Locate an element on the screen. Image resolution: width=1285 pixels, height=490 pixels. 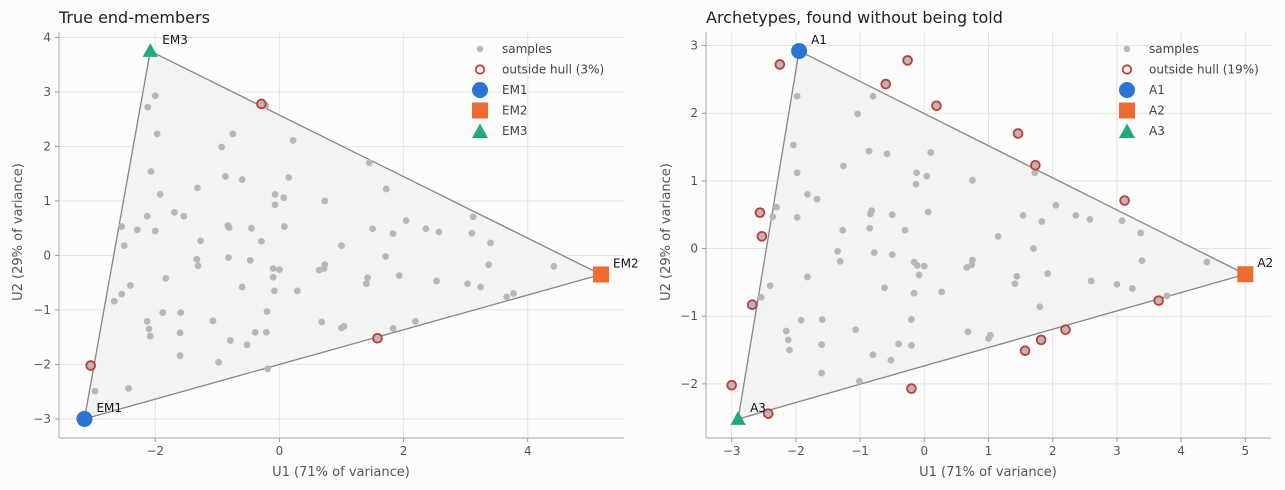
x-tick-label: 1 is located at coordinates (989, 451).